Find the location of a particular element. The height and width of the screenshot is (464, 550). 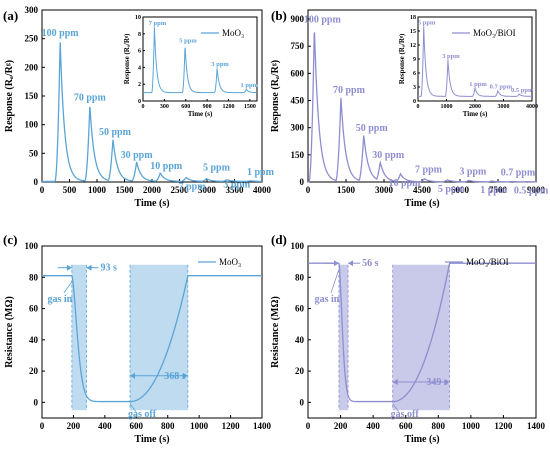

peak-label: 0.5 ppm is located at coordinates (531, 191).